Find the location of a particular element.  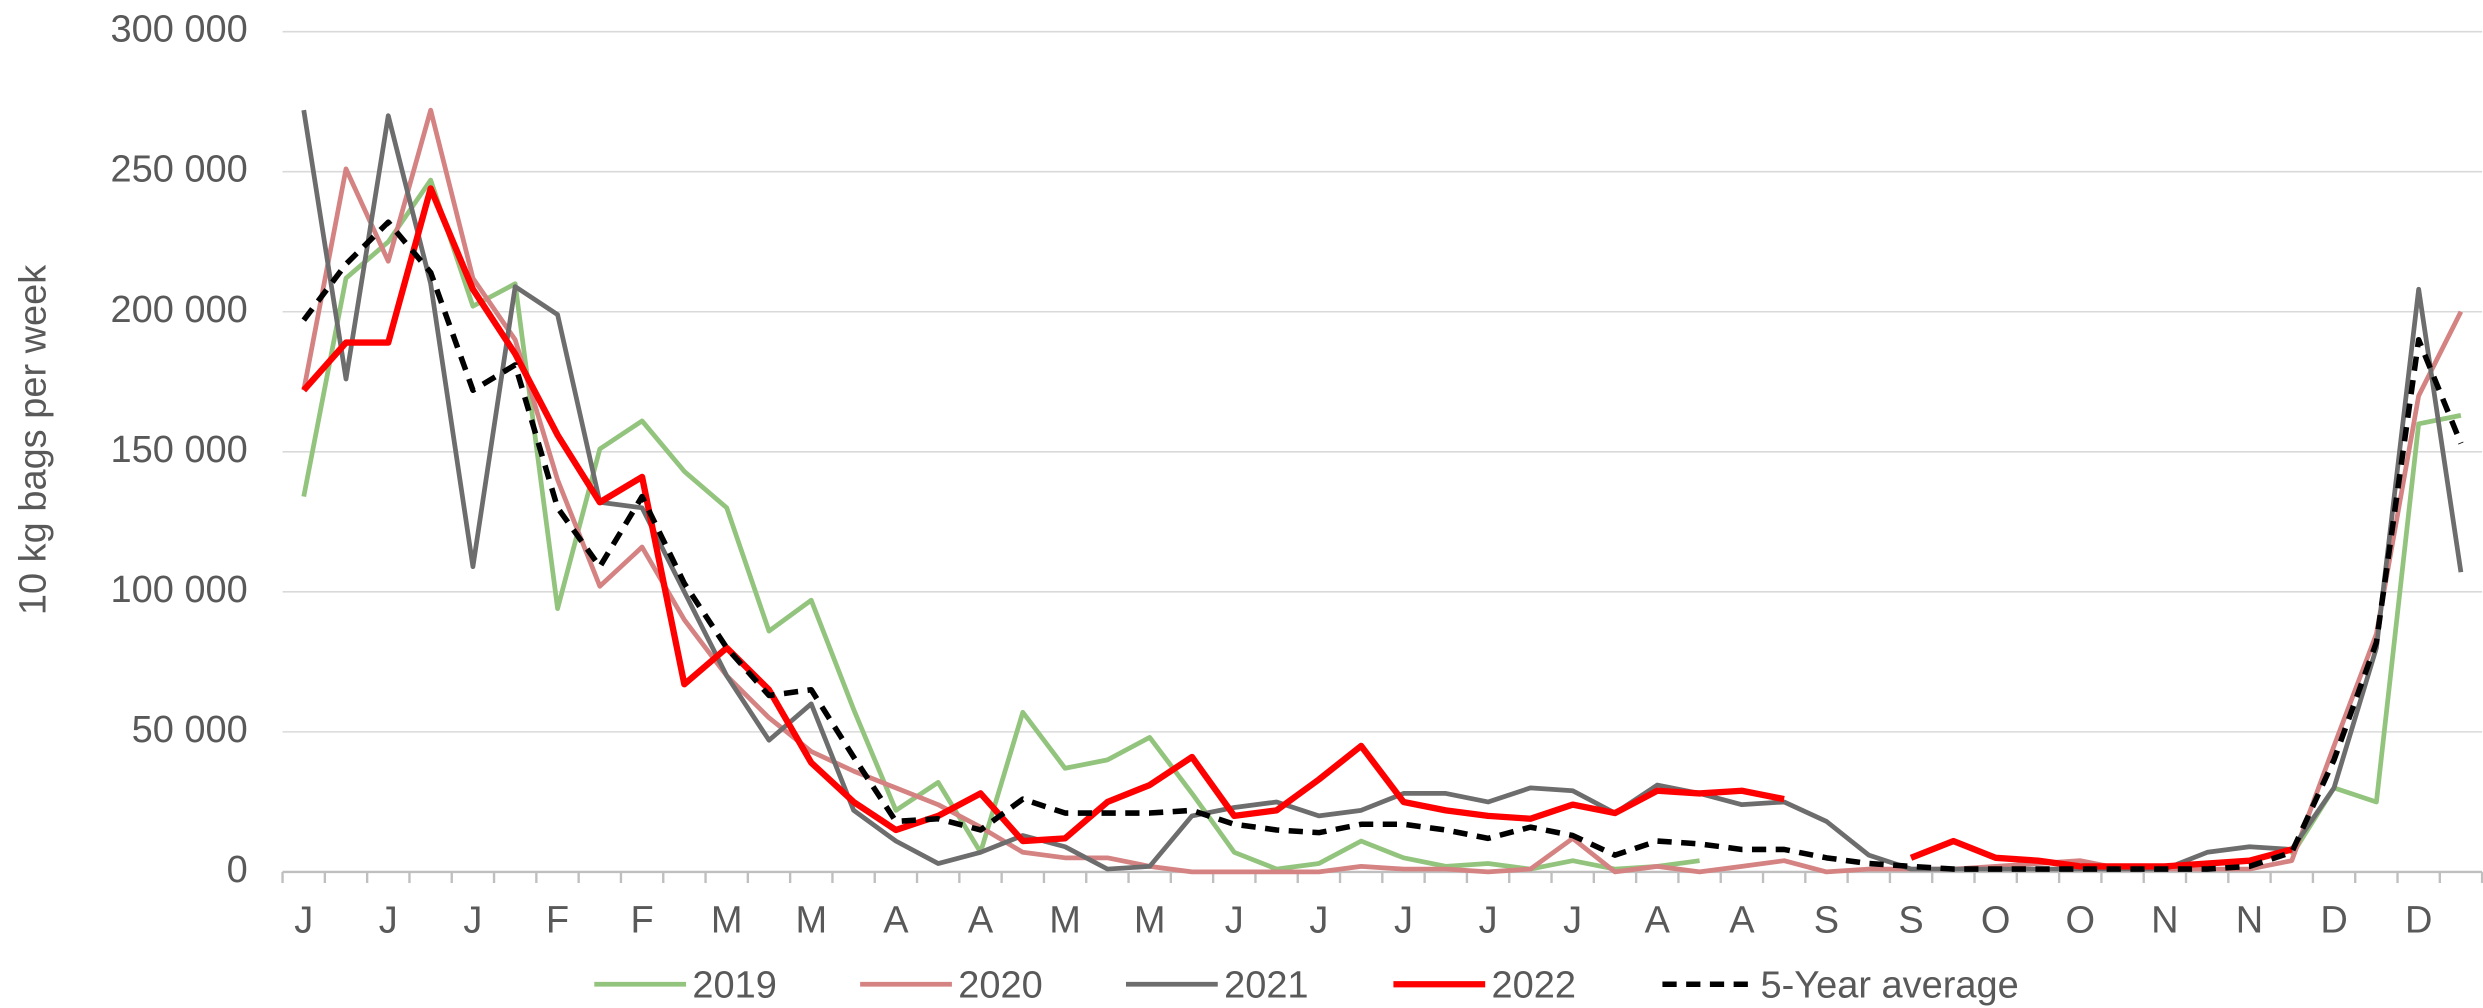

y-tick-label: 200 000 is located at coordinates (178, 310).